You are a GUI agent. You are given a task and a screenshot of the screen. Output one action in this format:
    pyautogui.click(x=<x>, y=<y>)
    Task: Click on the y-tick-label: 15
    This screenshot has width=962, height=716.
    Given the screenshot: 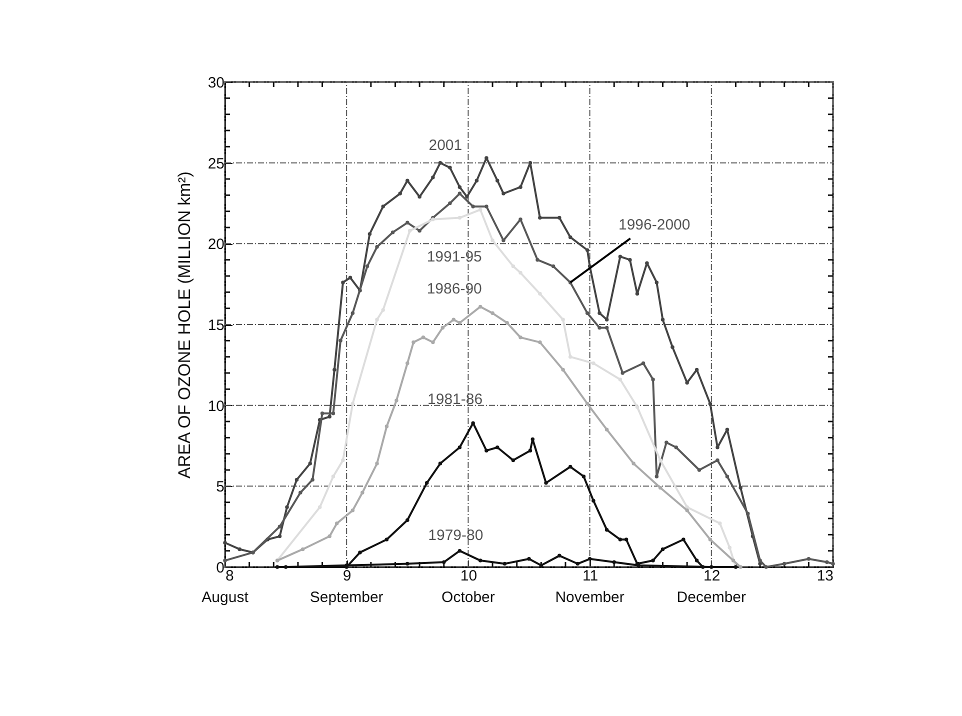 What is the action you would take?
    pyautogui.click(x=216, y=325)
    